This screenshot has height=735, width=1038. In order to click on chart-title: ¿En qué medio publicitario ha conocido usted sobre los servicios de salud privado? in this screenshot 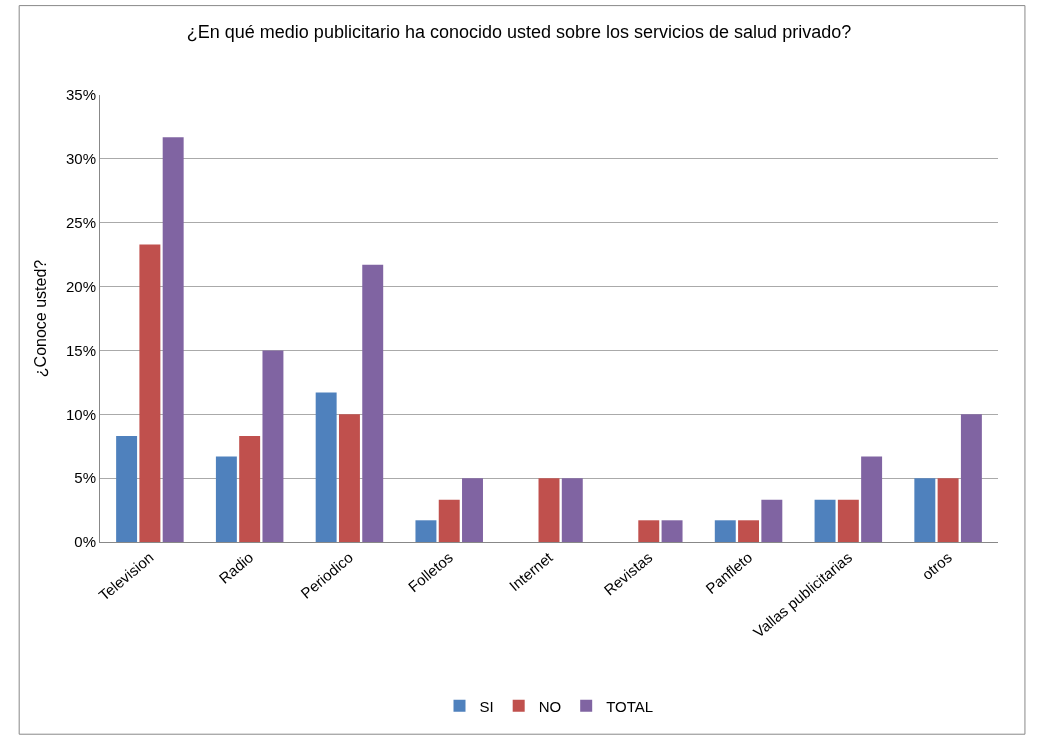, I will do `click(519, 32)`.